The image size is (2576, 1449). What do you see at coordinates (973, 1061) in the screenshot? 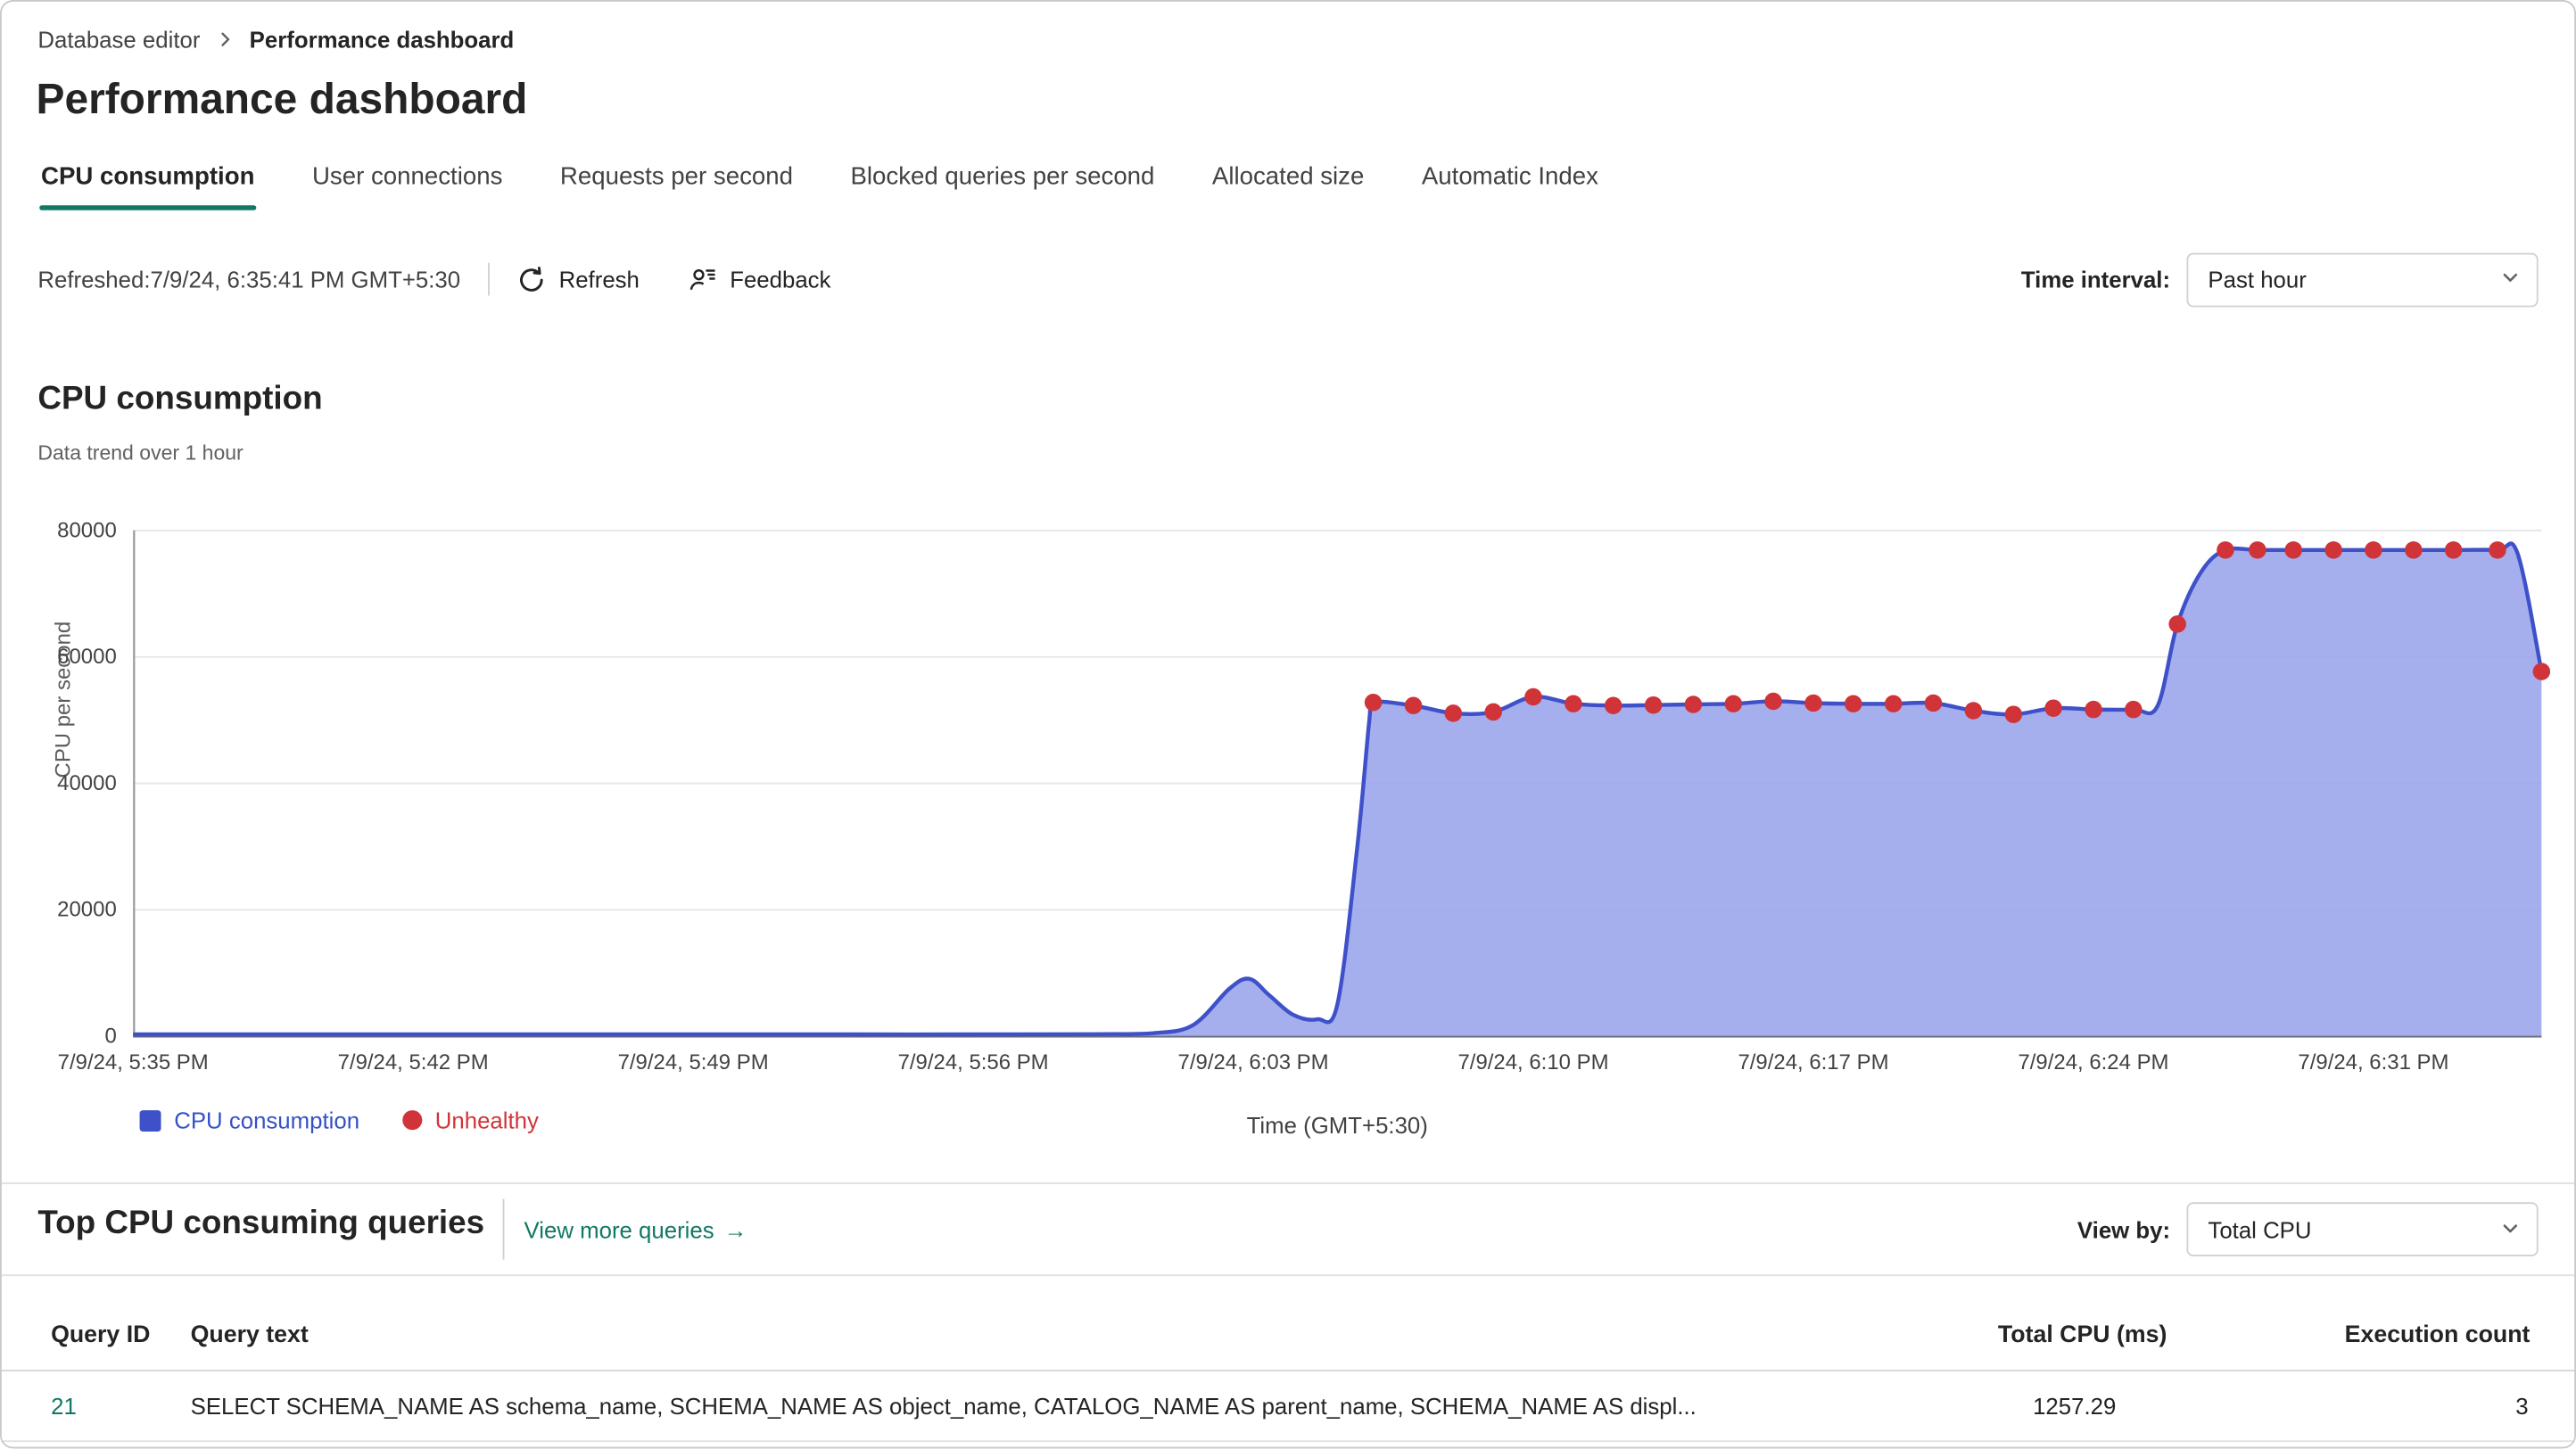
I see `x-tick-label: 7/9/24, 5:56 PM` at bounding box center [973, 1061].